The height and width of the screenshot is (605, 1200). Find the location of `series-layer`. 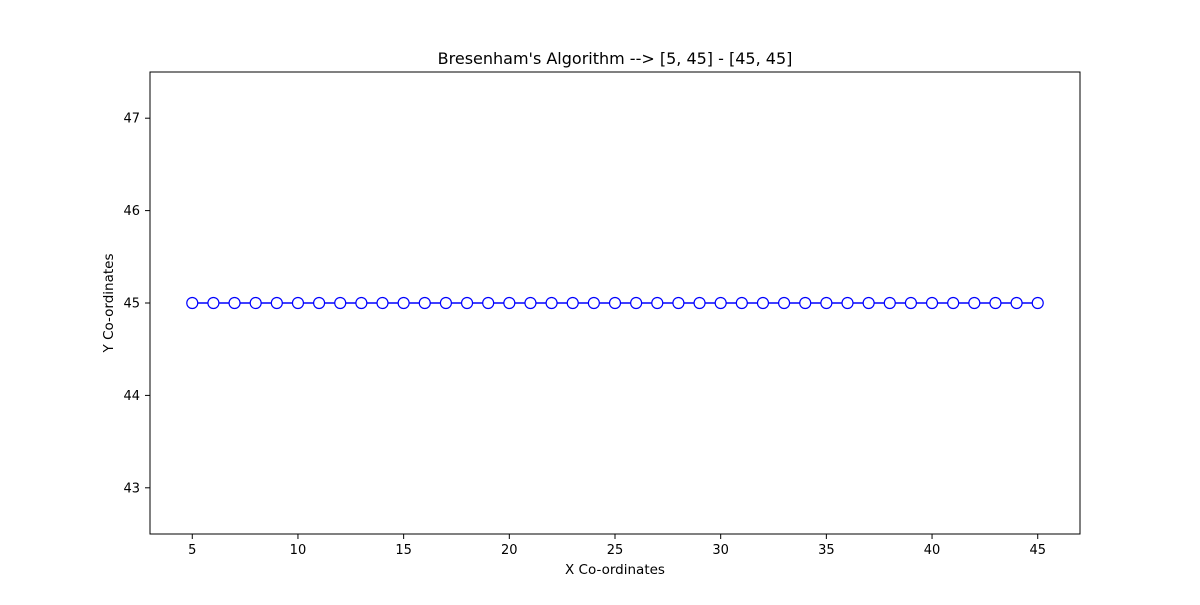

series-layer is located at coordinates (615, 303).